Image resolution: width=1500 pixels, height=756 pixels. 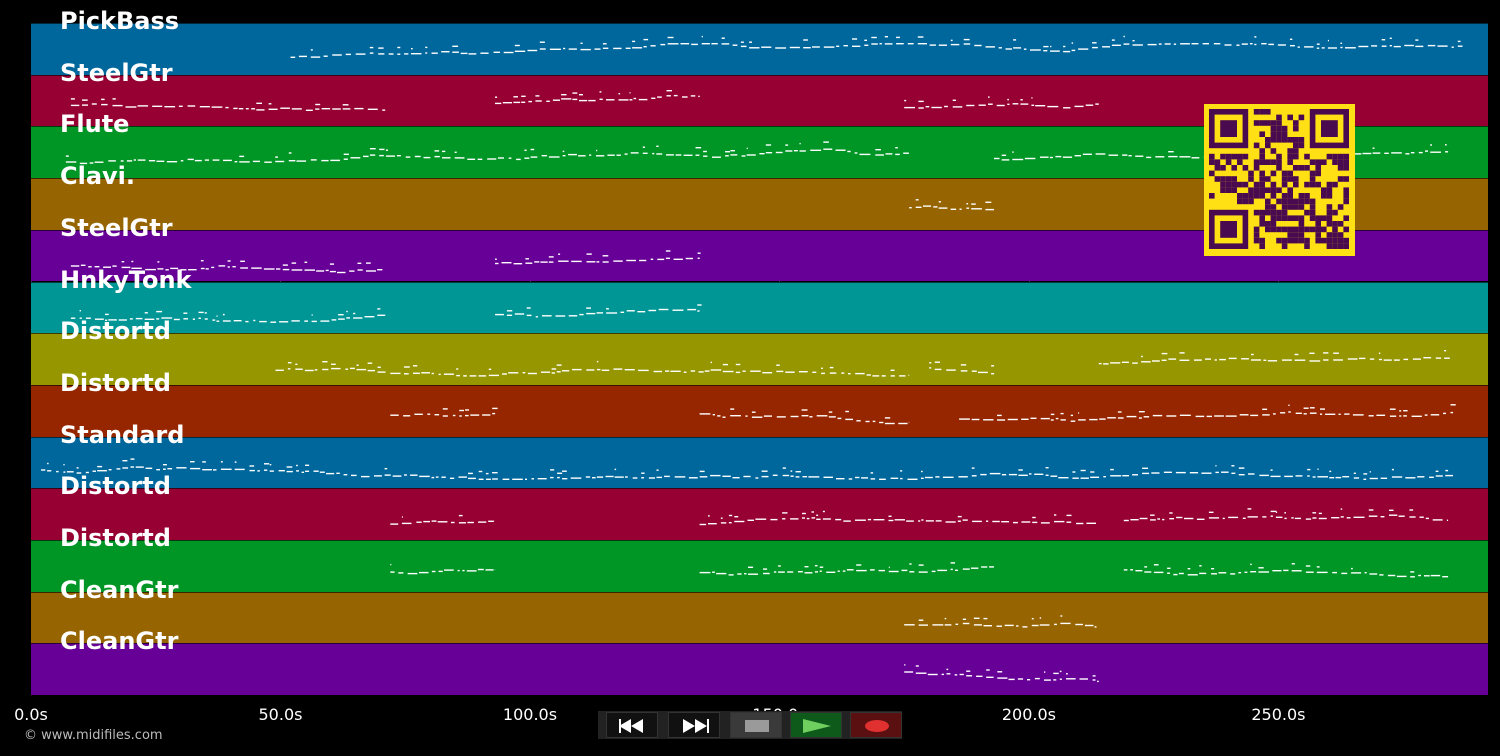 I want to click on stop-button, so click(x=756, y=725).